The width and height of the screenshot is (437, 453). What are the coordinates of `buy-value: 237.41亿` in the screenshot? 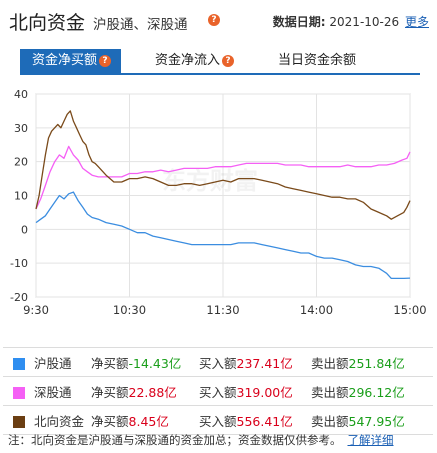 It's located at (264, 363).